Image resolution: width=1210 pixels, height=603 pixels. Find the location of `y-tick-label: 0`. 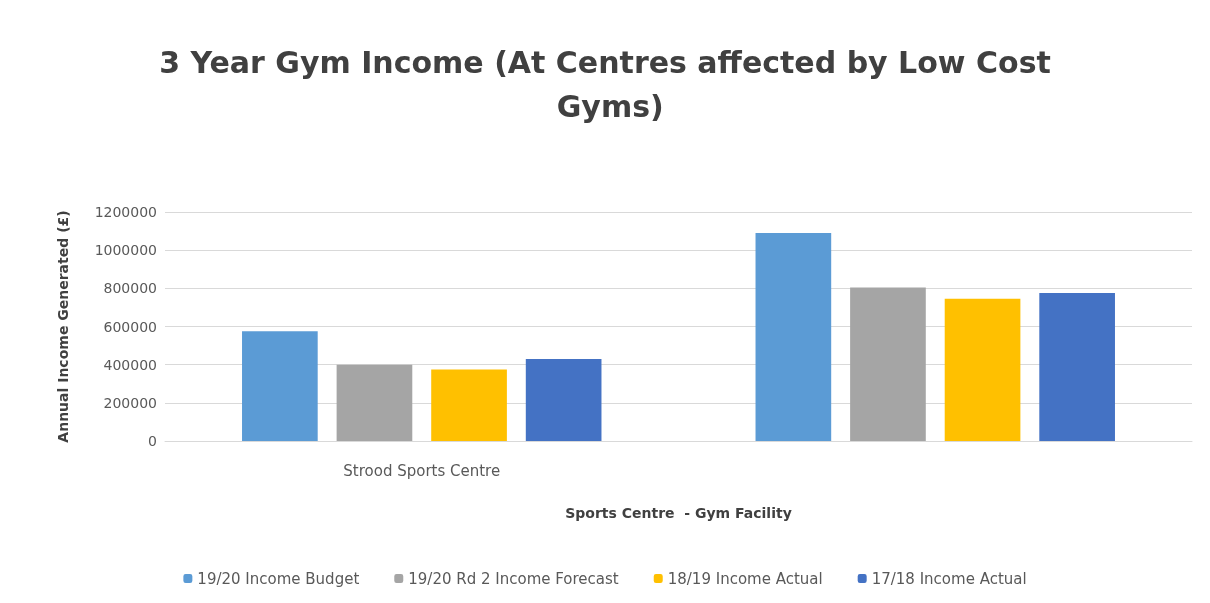

y-tick-label: 0 is located at coordinates (152, 441).